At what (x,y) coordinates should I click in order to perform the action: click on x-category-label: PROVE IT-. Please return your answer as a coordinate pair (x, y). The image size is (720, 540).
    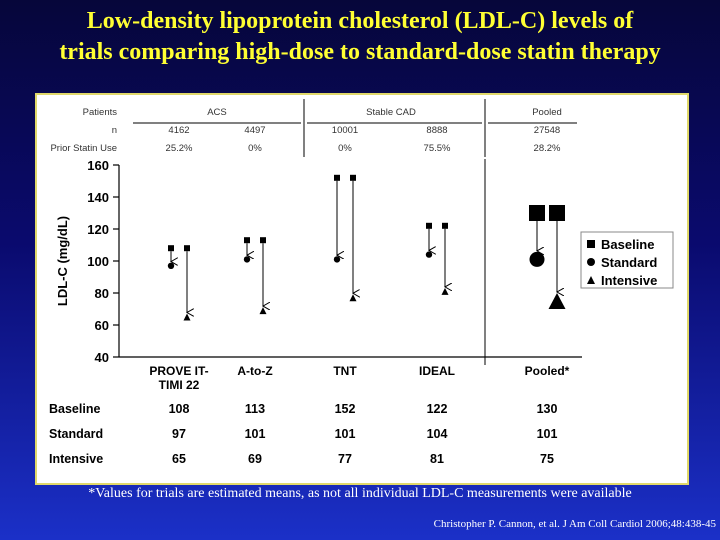
    Looking at the image, I should click on (178, 371).